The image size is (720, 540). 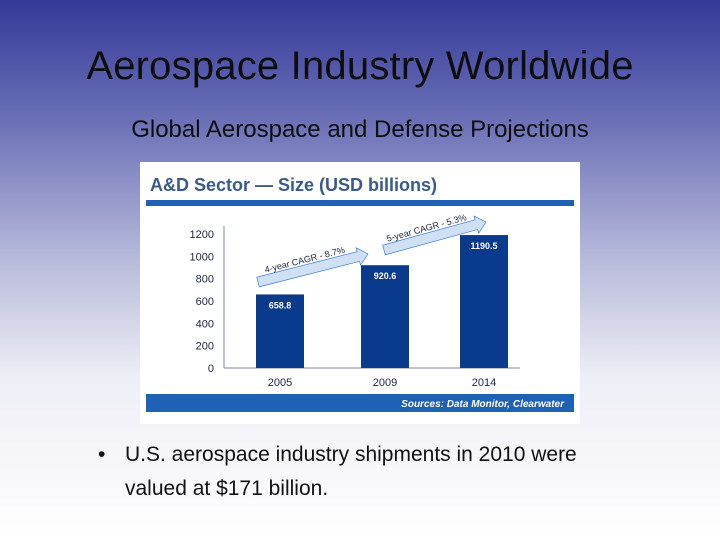 I want to click on bullet-line-2: valued at $171 billion., so click(x=227, y=488).